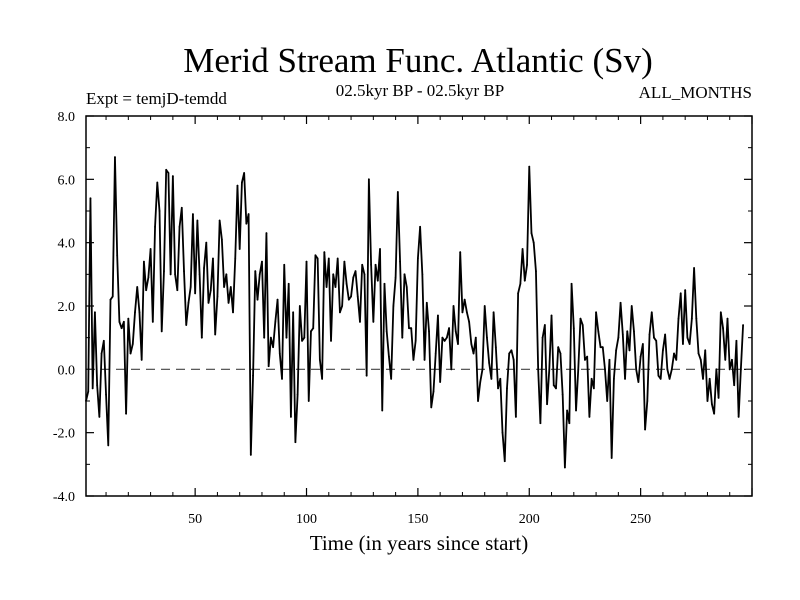 The width and height of the screenshot is (800, 600). What do you see at coordinates (420, 90) in the screenshot?
I see `period-label: 02.5kyr BP - 02.5kyr BP` at bounding box center [420, 90].